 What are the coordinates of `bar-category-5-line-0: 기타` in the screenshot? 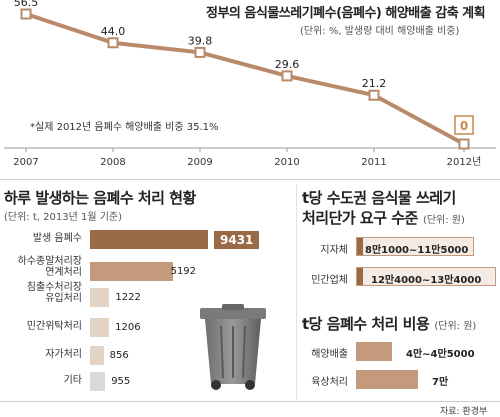 It's located at (72, 380).